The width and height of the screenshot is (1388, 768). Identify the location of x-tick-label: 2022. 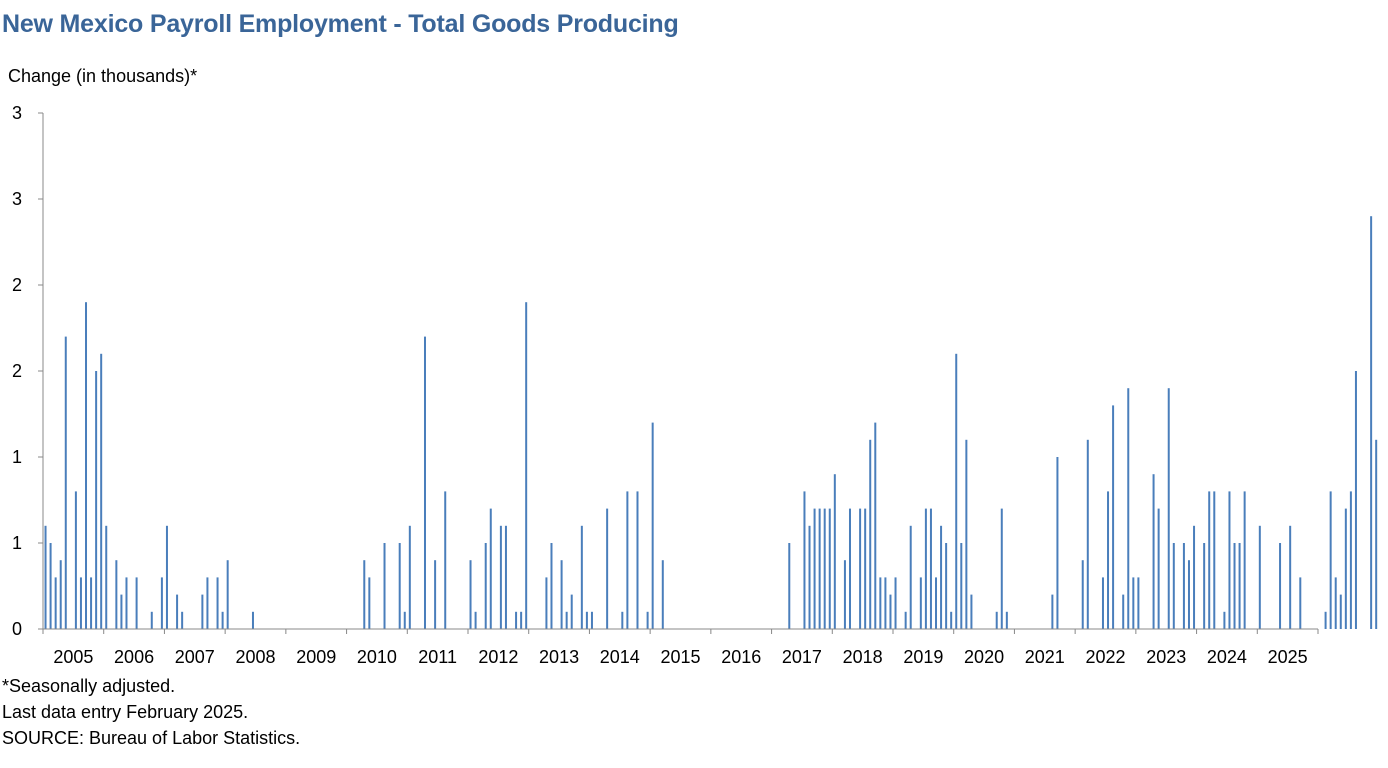
(1105, 657).